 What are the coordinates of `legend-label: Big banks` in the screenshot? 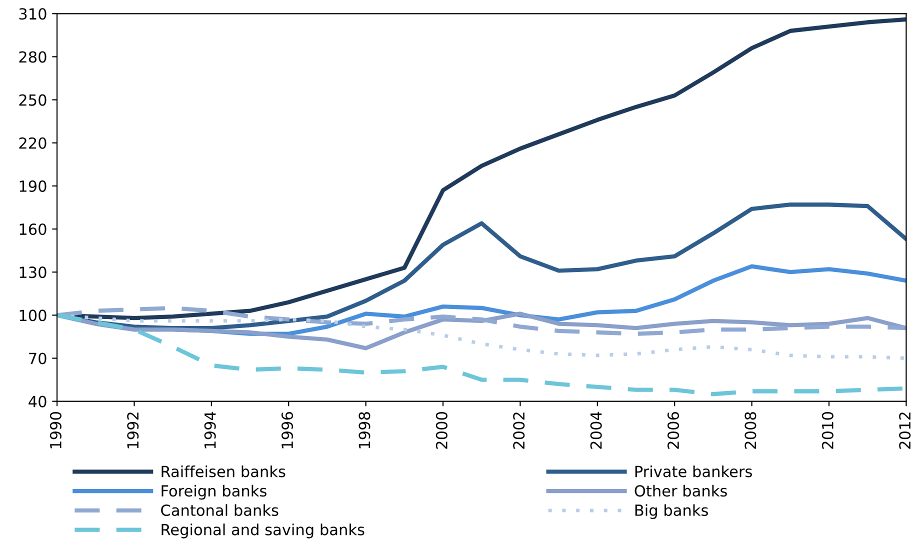 It's located at (671, 511).